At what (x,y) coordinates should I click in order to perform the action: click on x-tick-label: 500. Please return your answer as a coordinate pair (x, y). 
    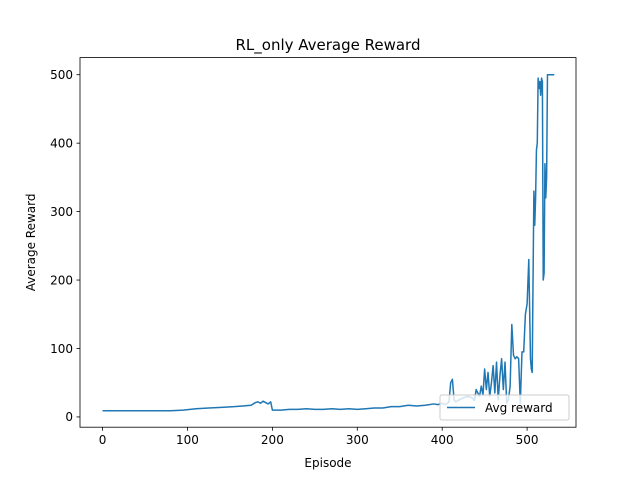
    Looking at the image, I should click on (527, 440).